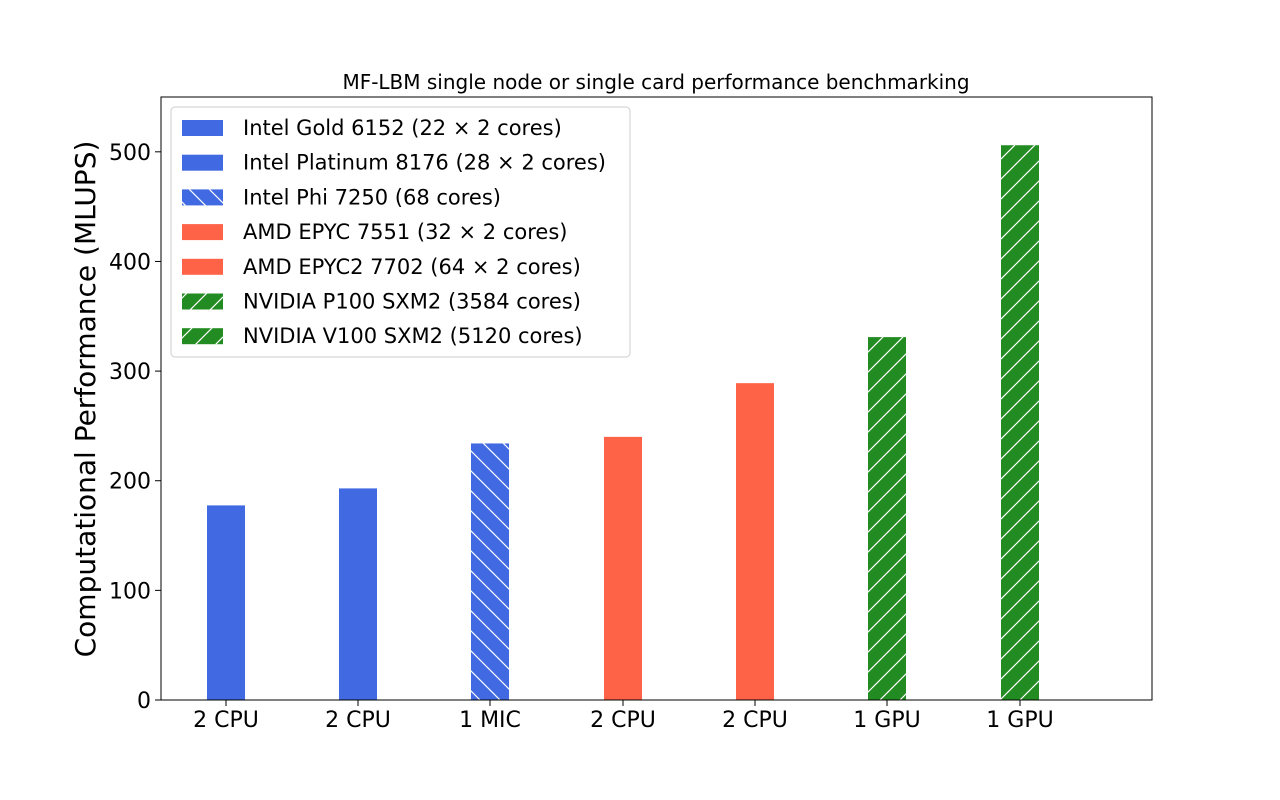 This screenshot has height=800, width=1280. What do you see at coordinates (130, 482) in the screenshot?
I see `y-tick-label: 200` at bounding box center [130, 482].